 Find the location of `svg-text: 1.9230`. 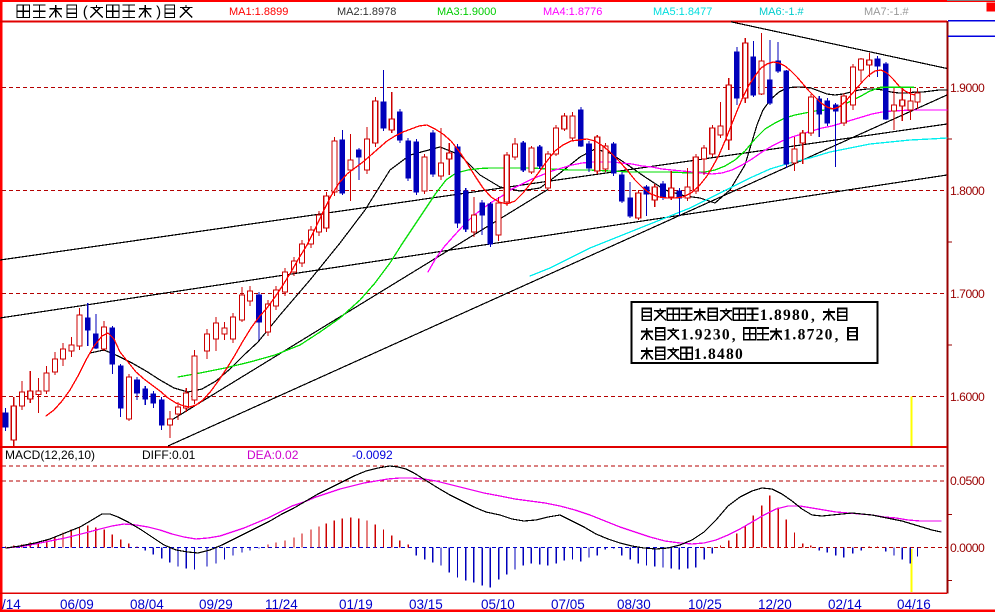

svg-text: 1.9230 is located at coordinates (705, 334).